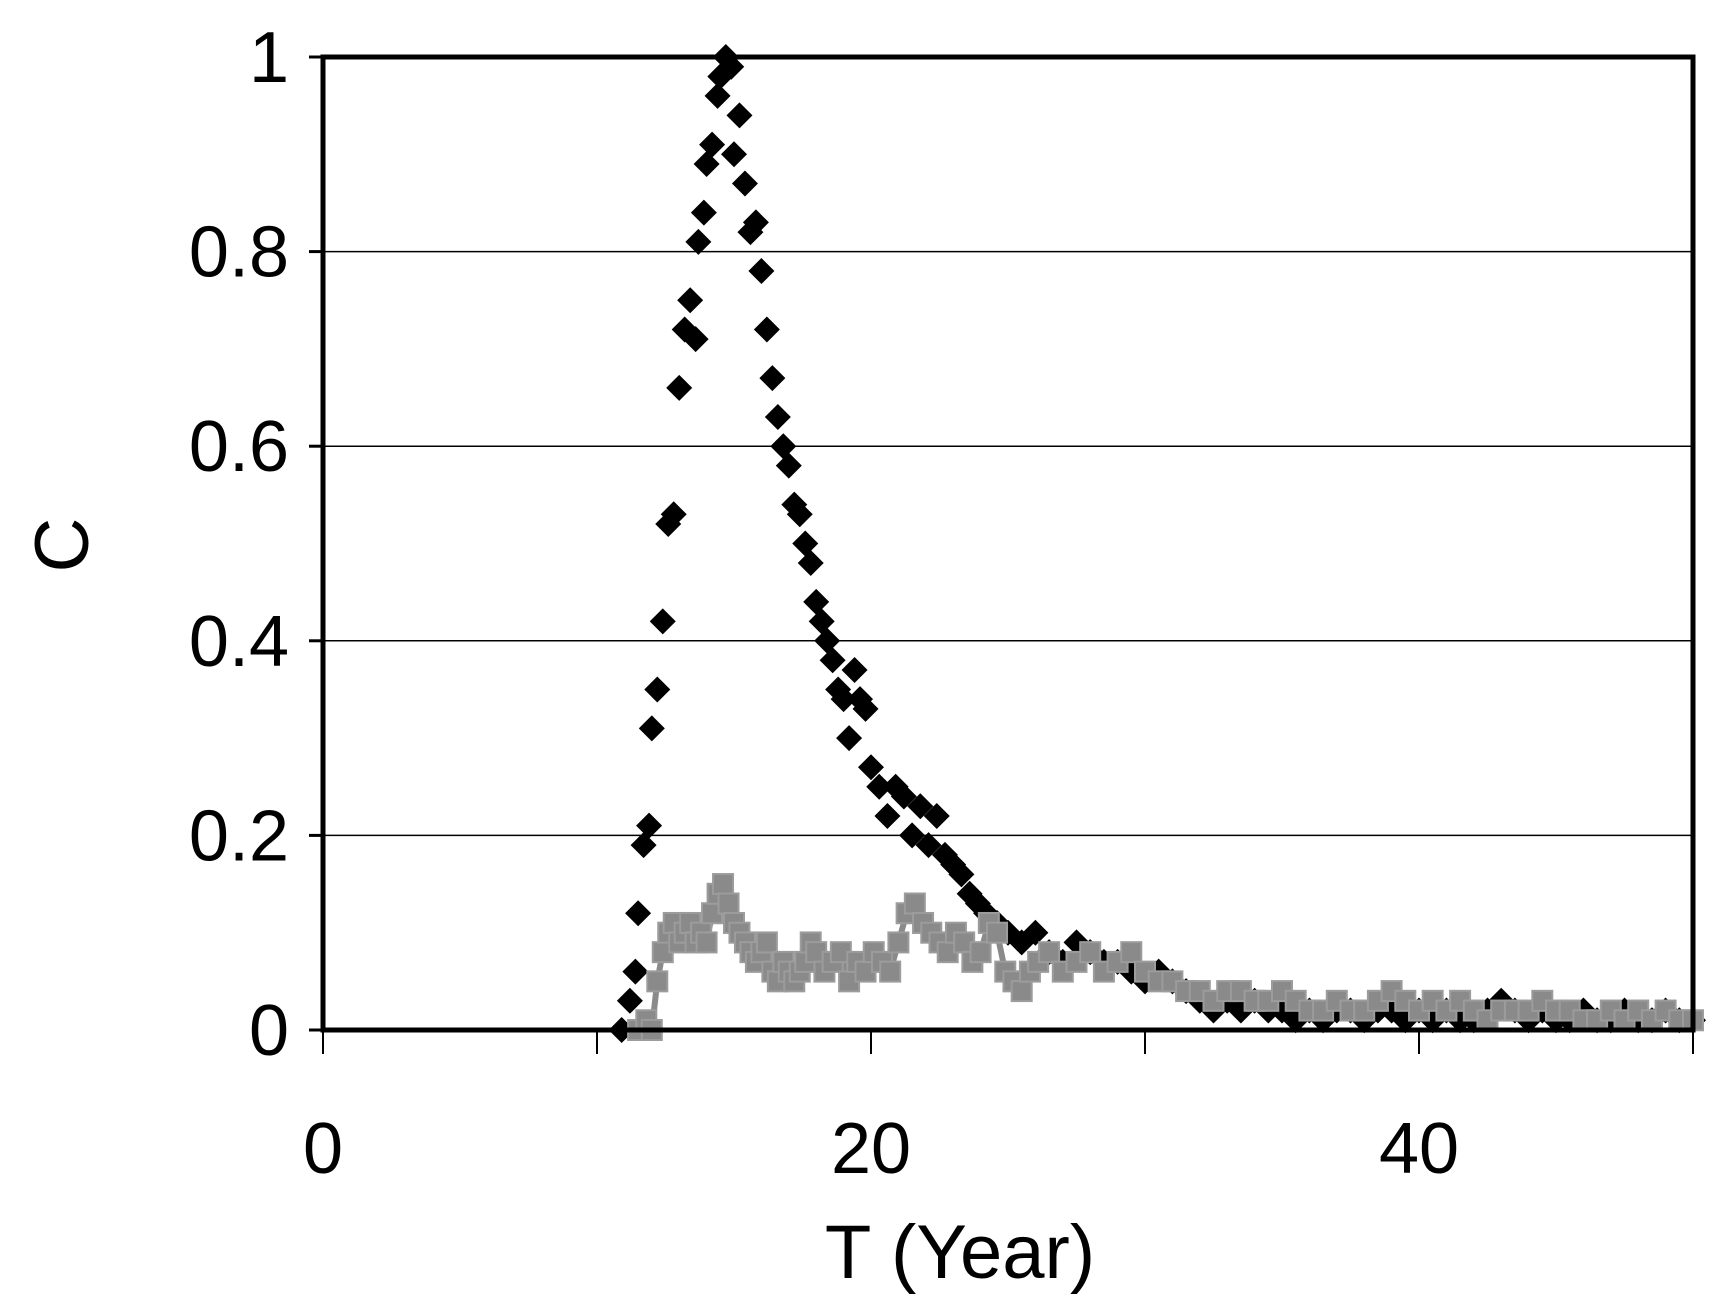  Describe the element at coordinates (1419, 1149) in the screenshot. I see `x-tick-label: 40` at that location.